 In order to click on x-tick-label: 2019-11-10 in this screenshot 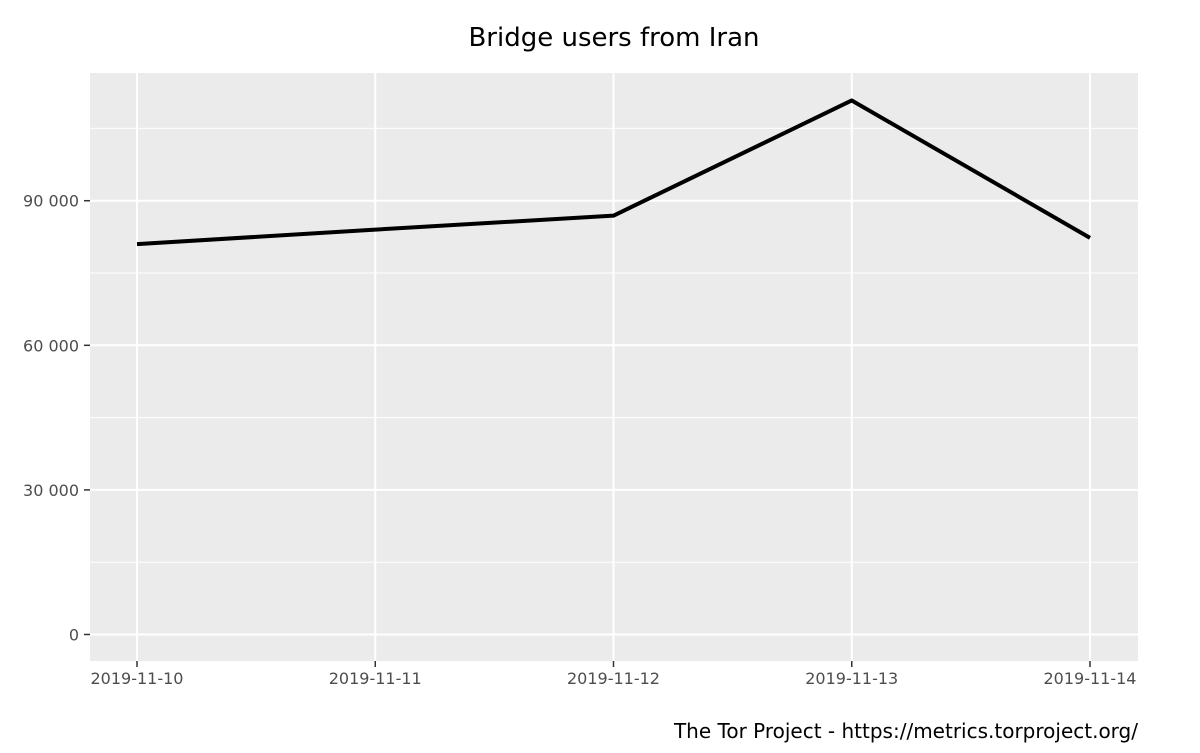, I will do `click(137, 678)`.